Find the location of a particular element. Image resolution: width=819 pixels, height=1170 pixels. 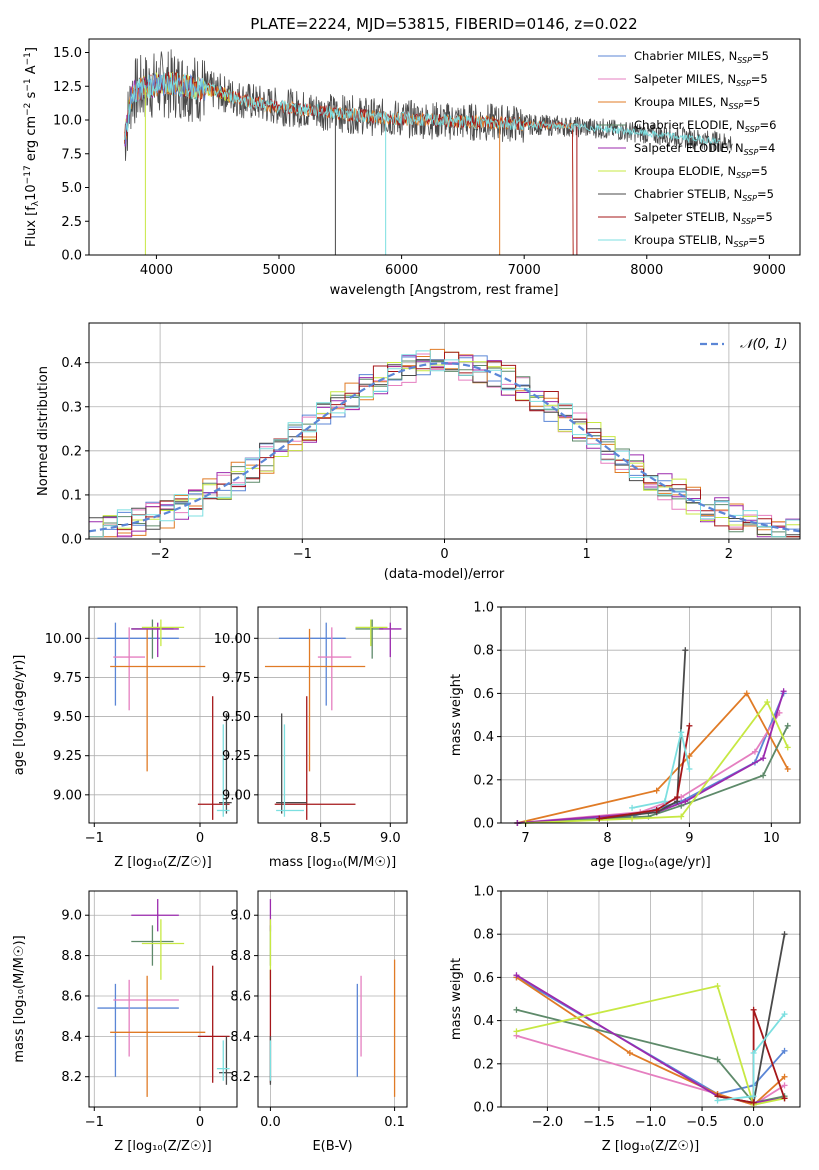

age-vs-Z-axes-frame is located at coordinates (163, 715).